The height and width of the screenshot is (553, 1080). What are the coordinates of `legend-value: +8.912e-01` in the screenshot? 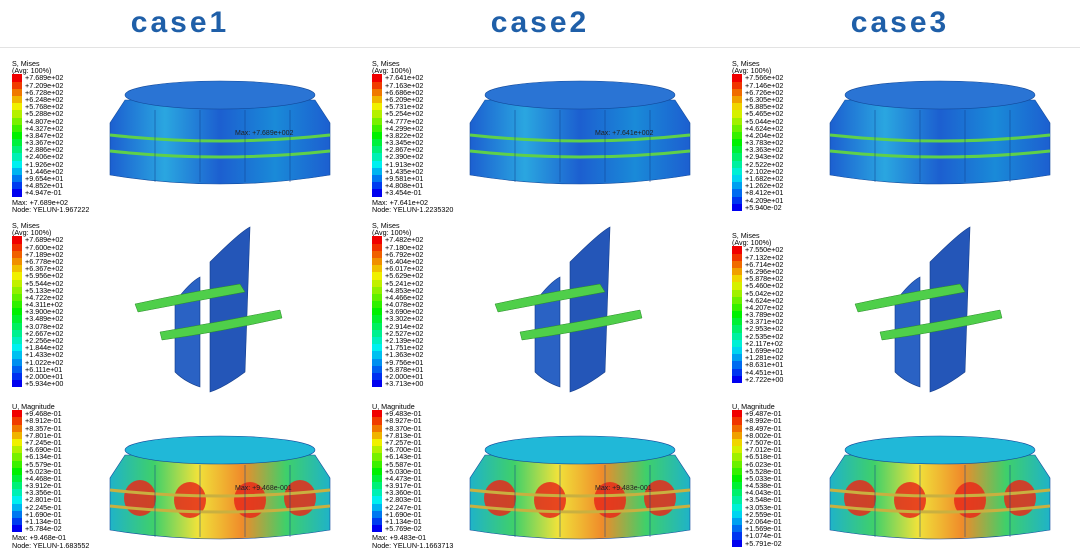 It's located at (43, 421).